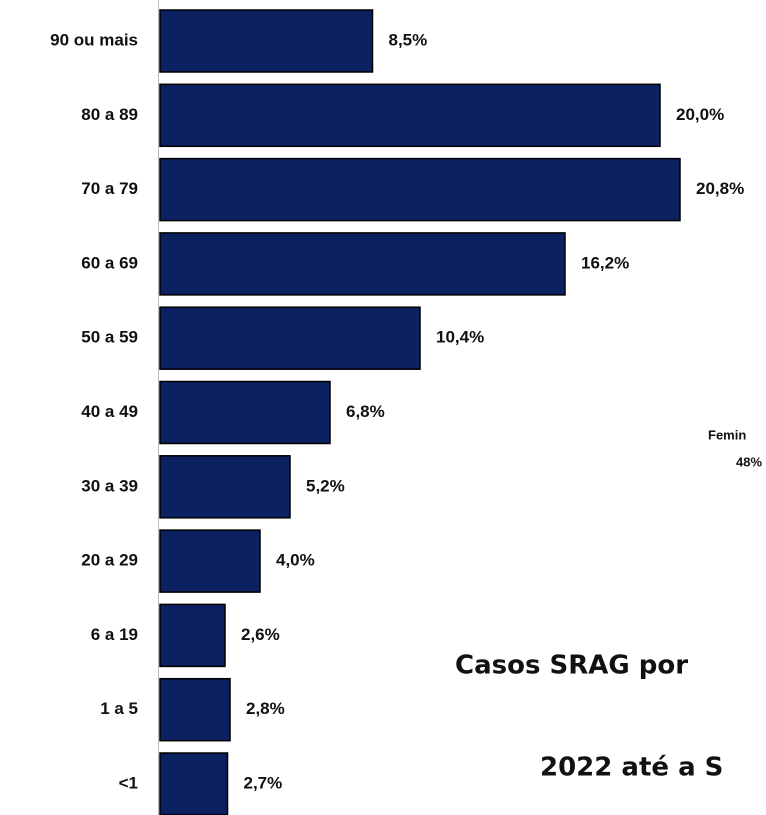  Describe the element at coordinates (263, 782) in the screenshot. I see `value-label: 2,7%` at that location.